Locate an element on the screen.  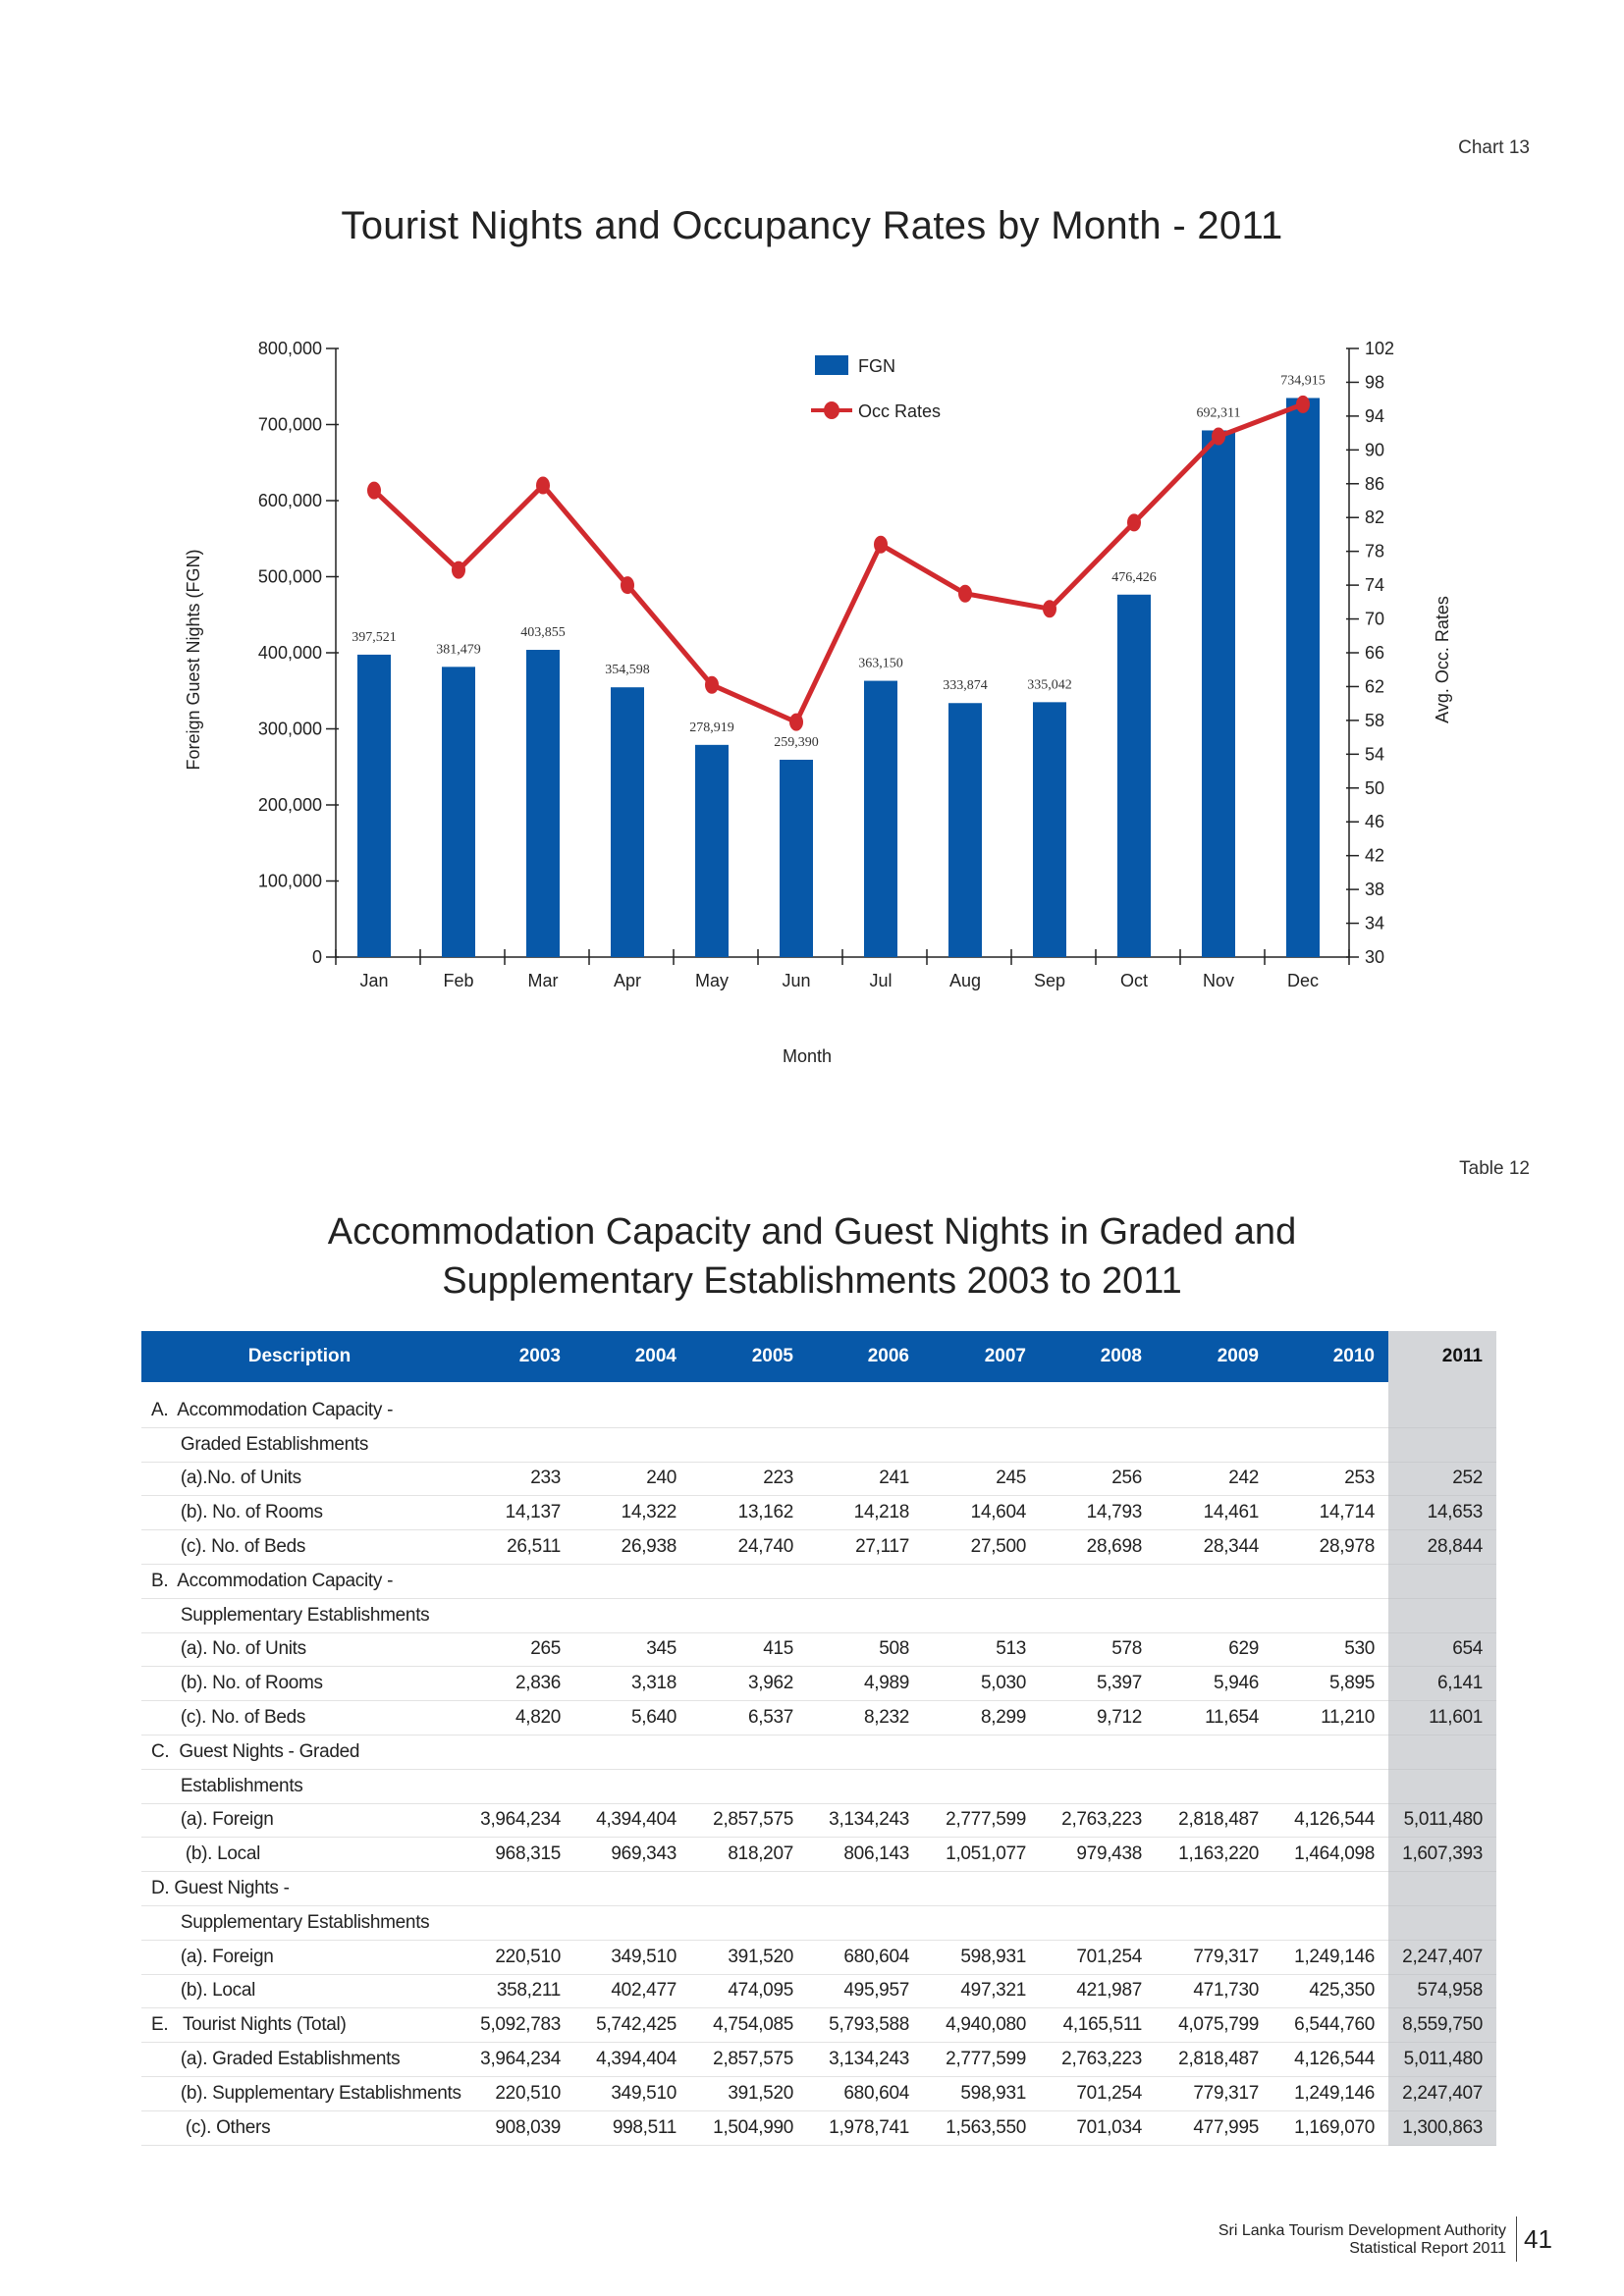
table-cell: 27,117 is located at coordinates (865, 1547).